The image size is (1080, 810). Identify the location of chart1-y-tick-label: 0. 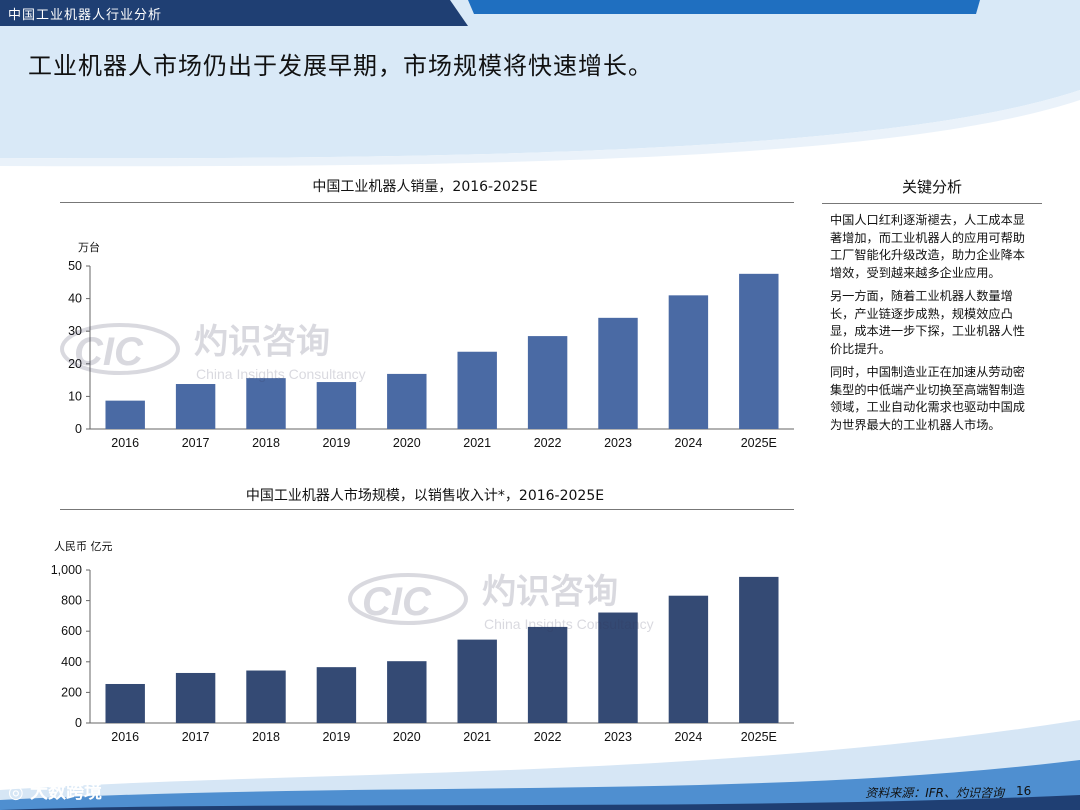
(78, 429).